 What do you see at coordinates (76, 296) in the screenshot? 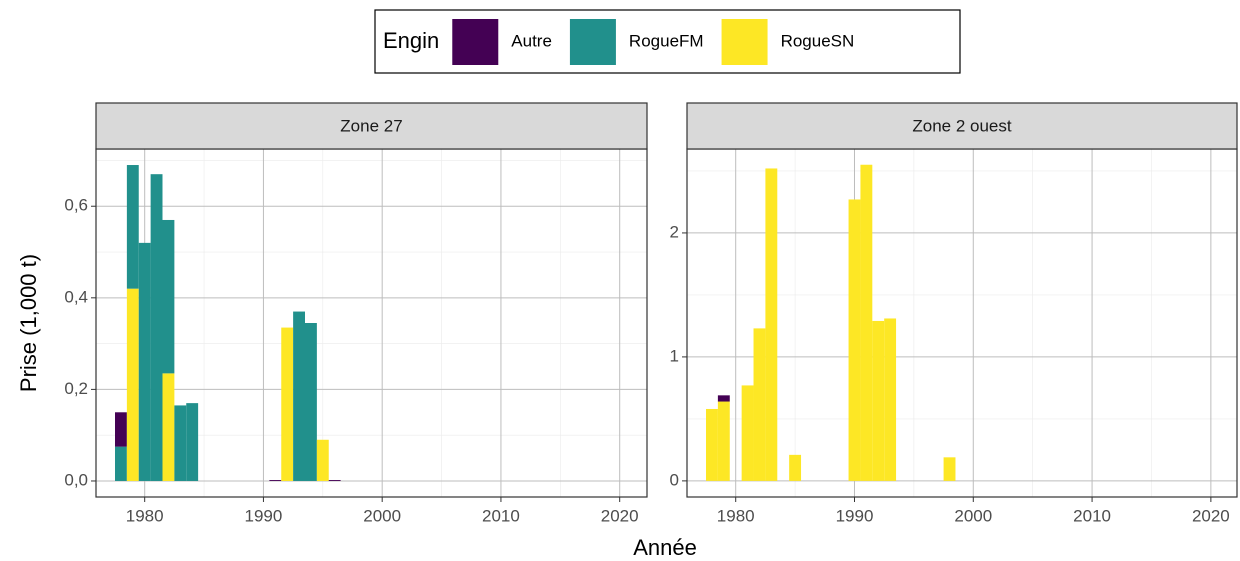
I see `y-tick-label: 0,4` at bounding box center [76, 296].